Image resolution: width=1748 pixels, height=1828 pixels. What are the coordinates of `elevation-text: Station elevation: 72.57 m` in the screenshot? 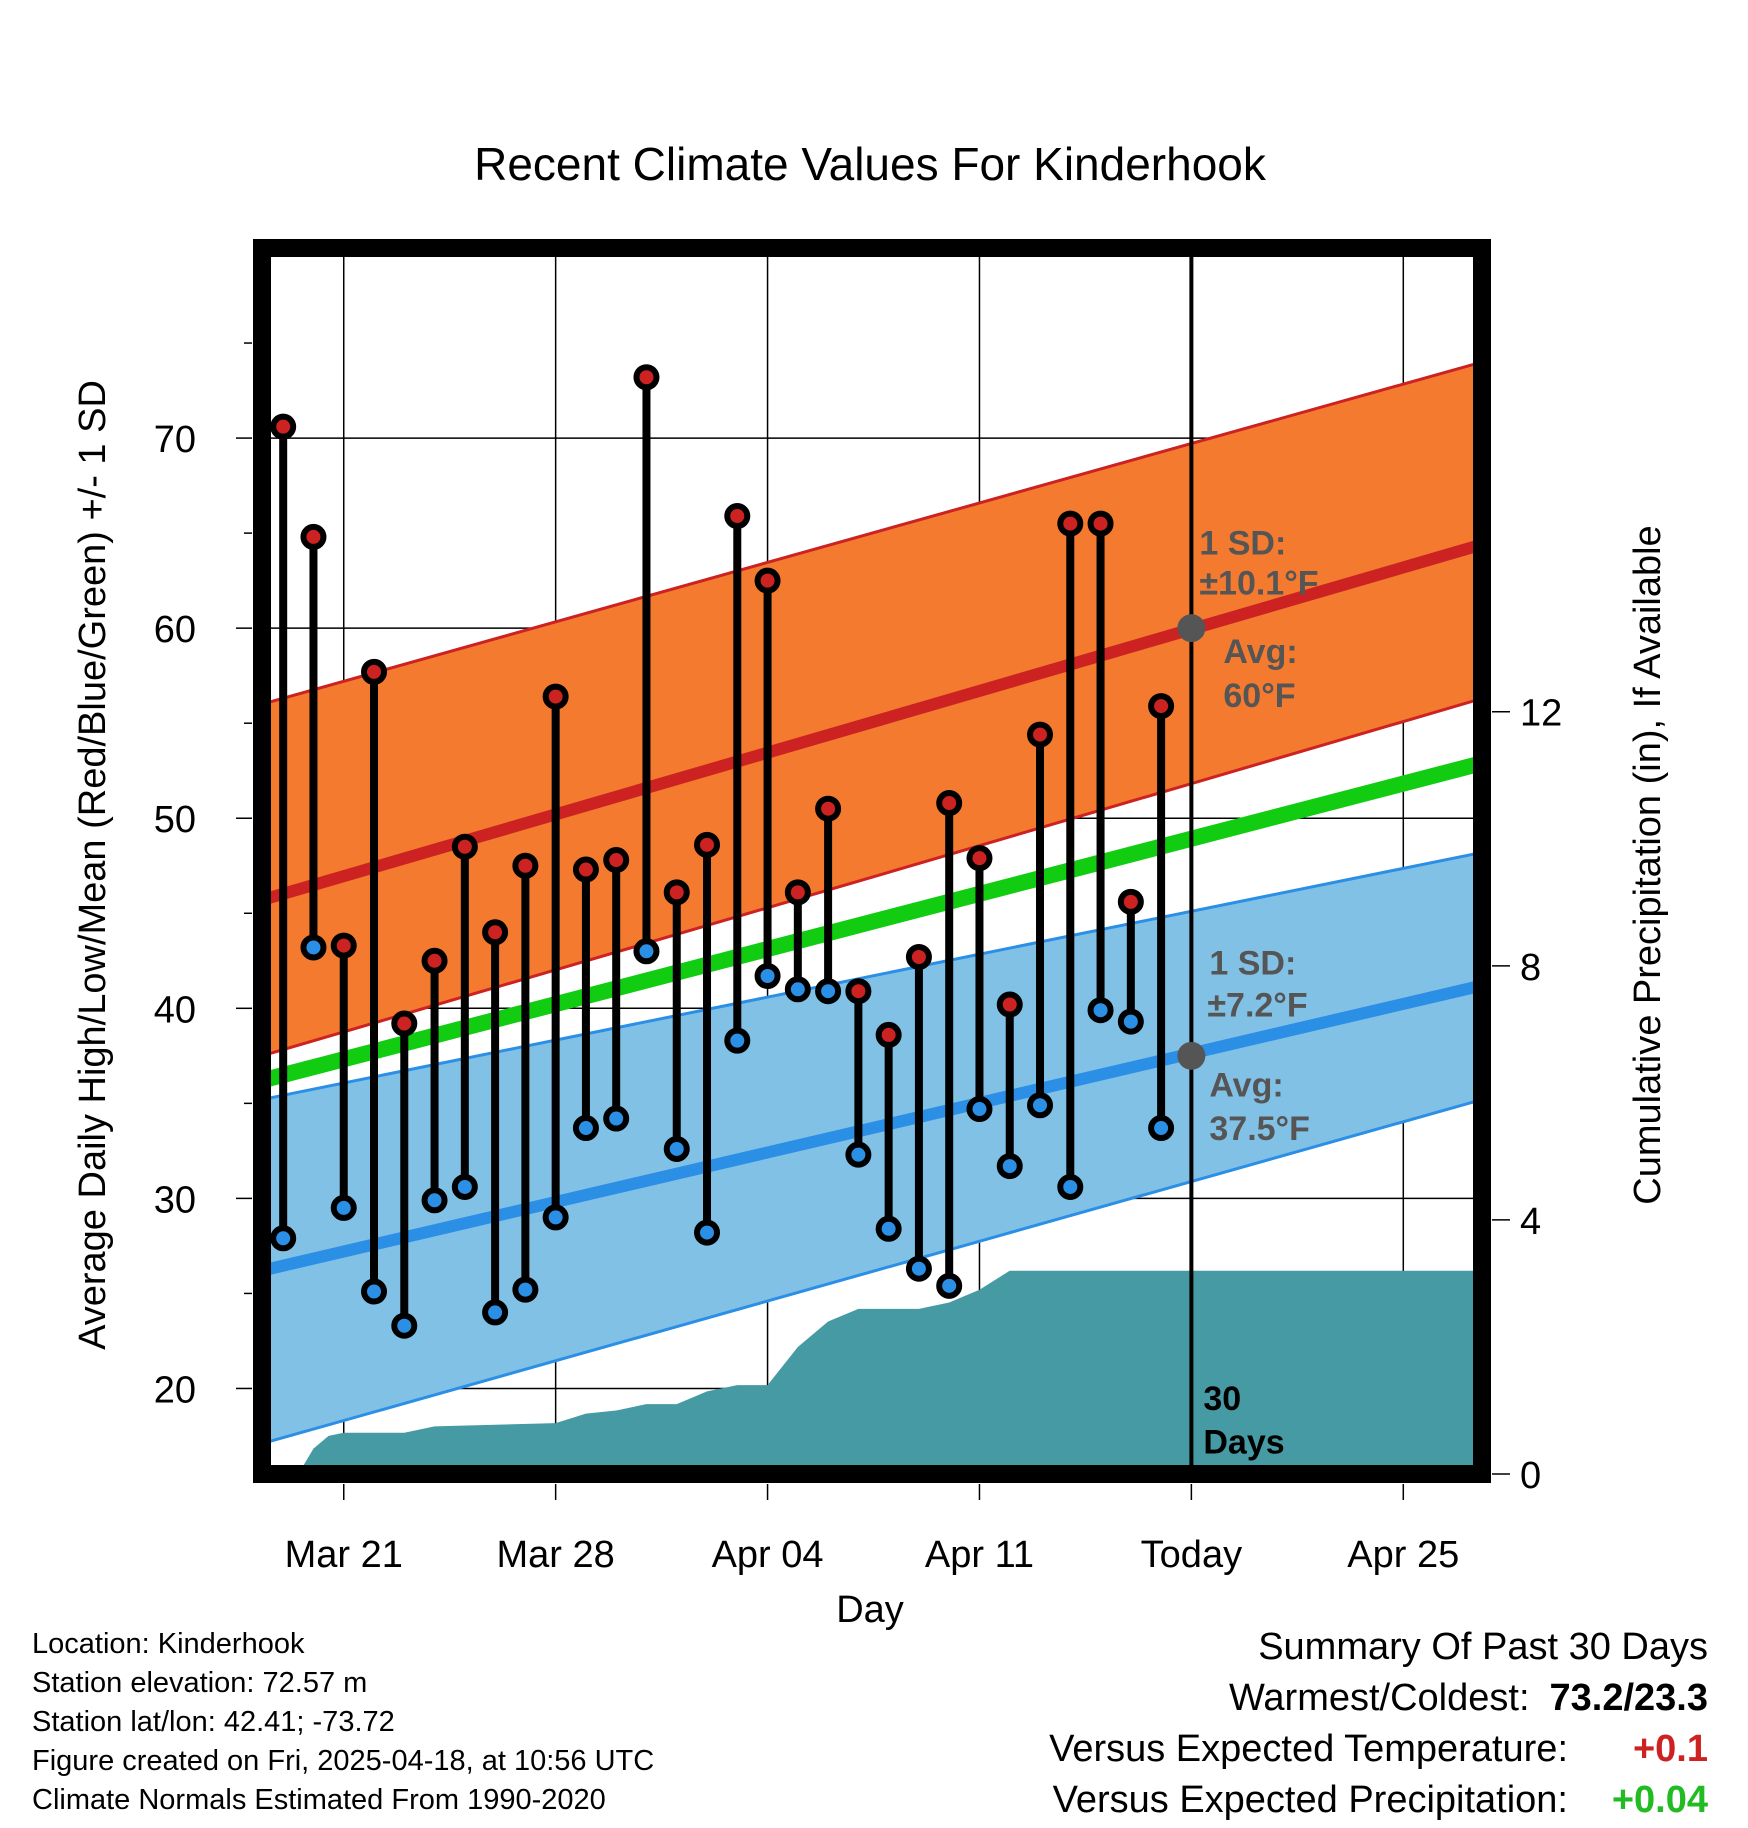 It's located at (200, 1683).